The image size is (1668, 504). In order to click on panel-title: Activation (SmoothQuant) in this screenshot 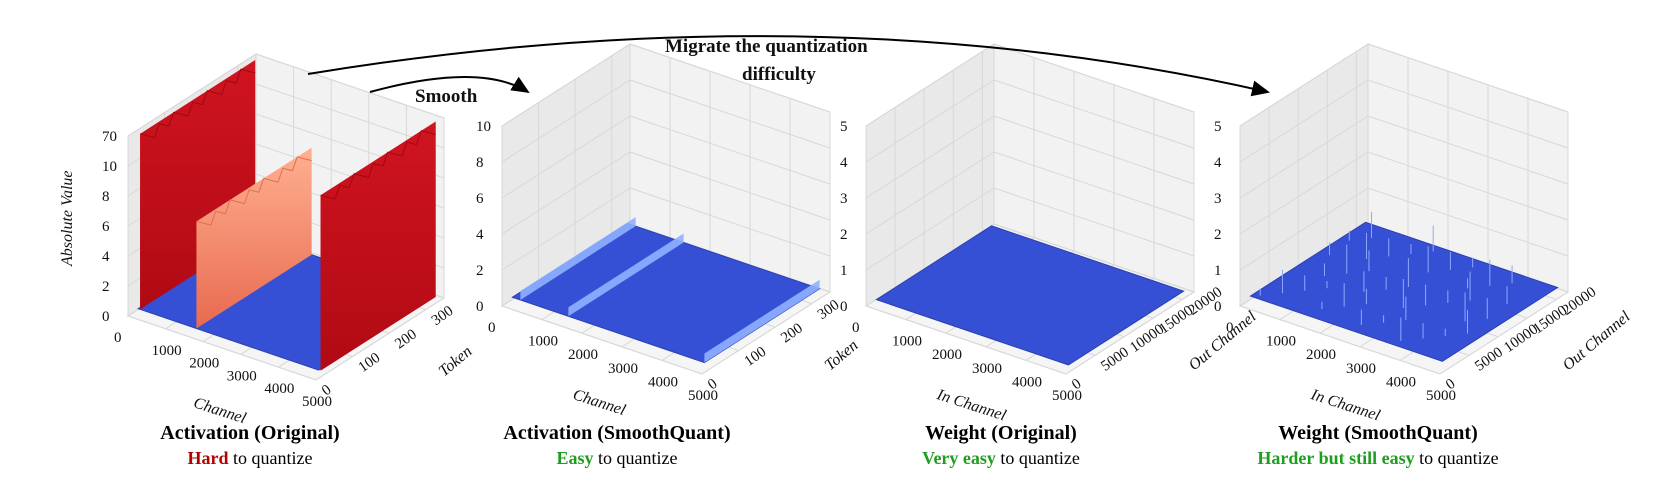, I will do `click(617, 433)`.